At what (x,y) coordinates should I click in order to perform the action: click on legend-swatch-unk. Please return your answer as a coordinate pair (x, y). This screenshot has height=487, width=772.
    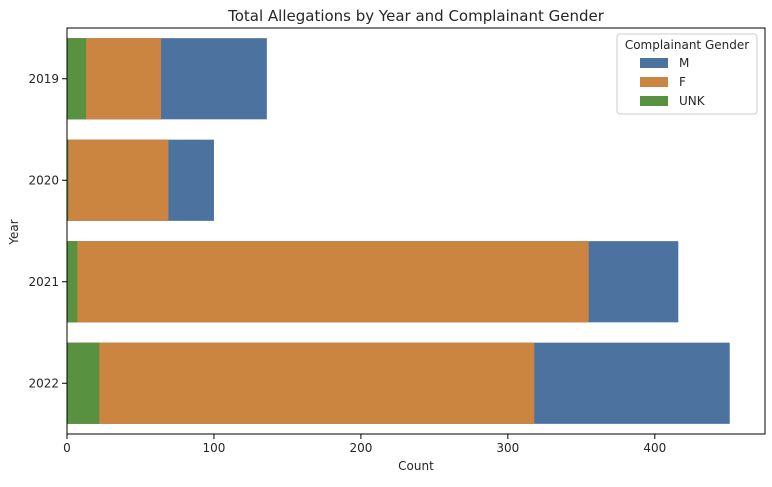
    Looking at the image, I should click on (654, 101).